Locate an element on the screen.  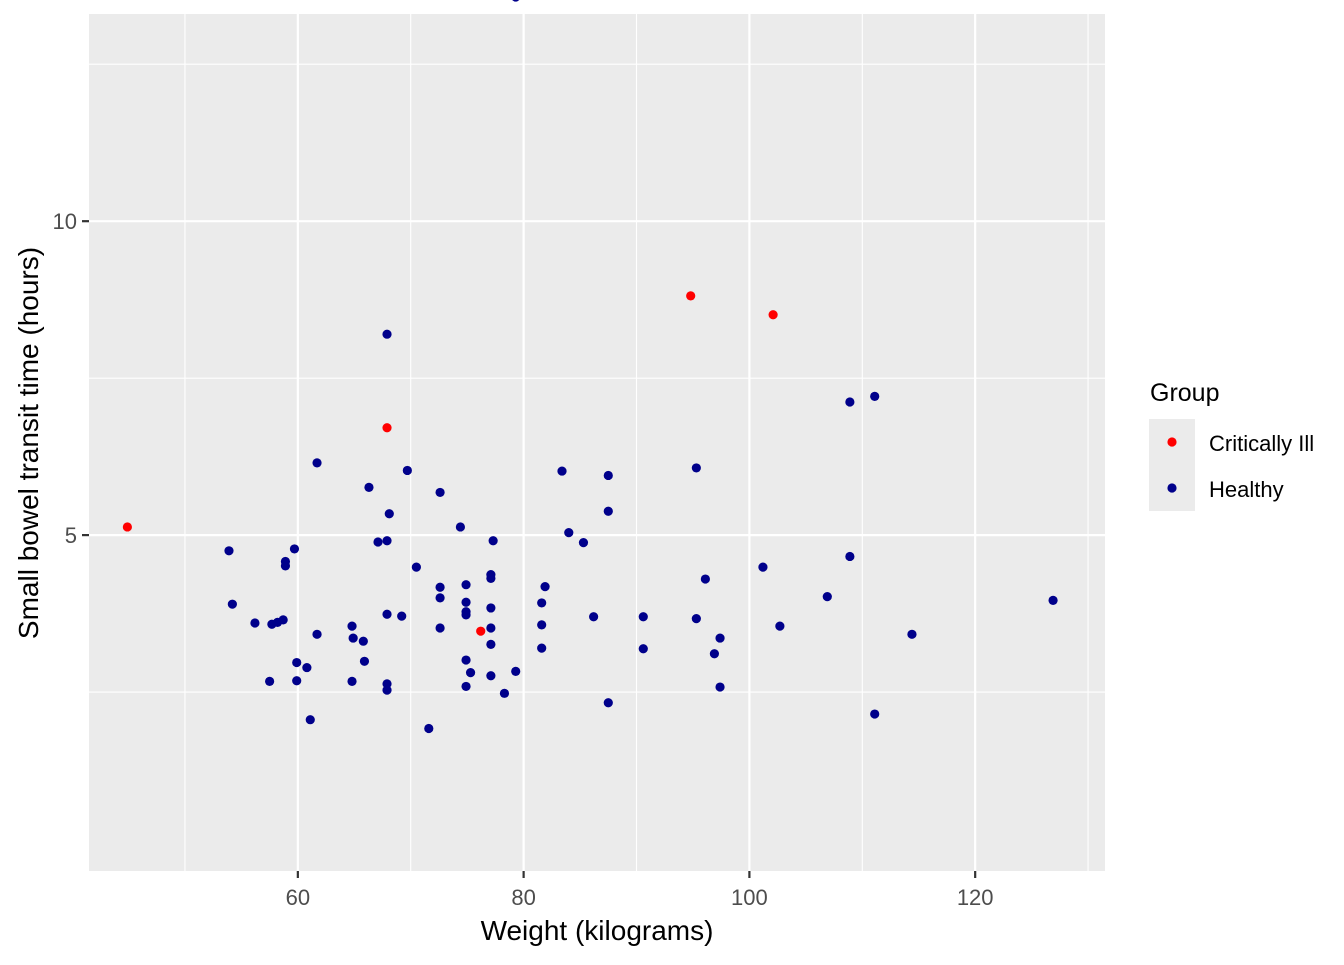
x-tick-label: 80 is located at coordinates (523, 897).